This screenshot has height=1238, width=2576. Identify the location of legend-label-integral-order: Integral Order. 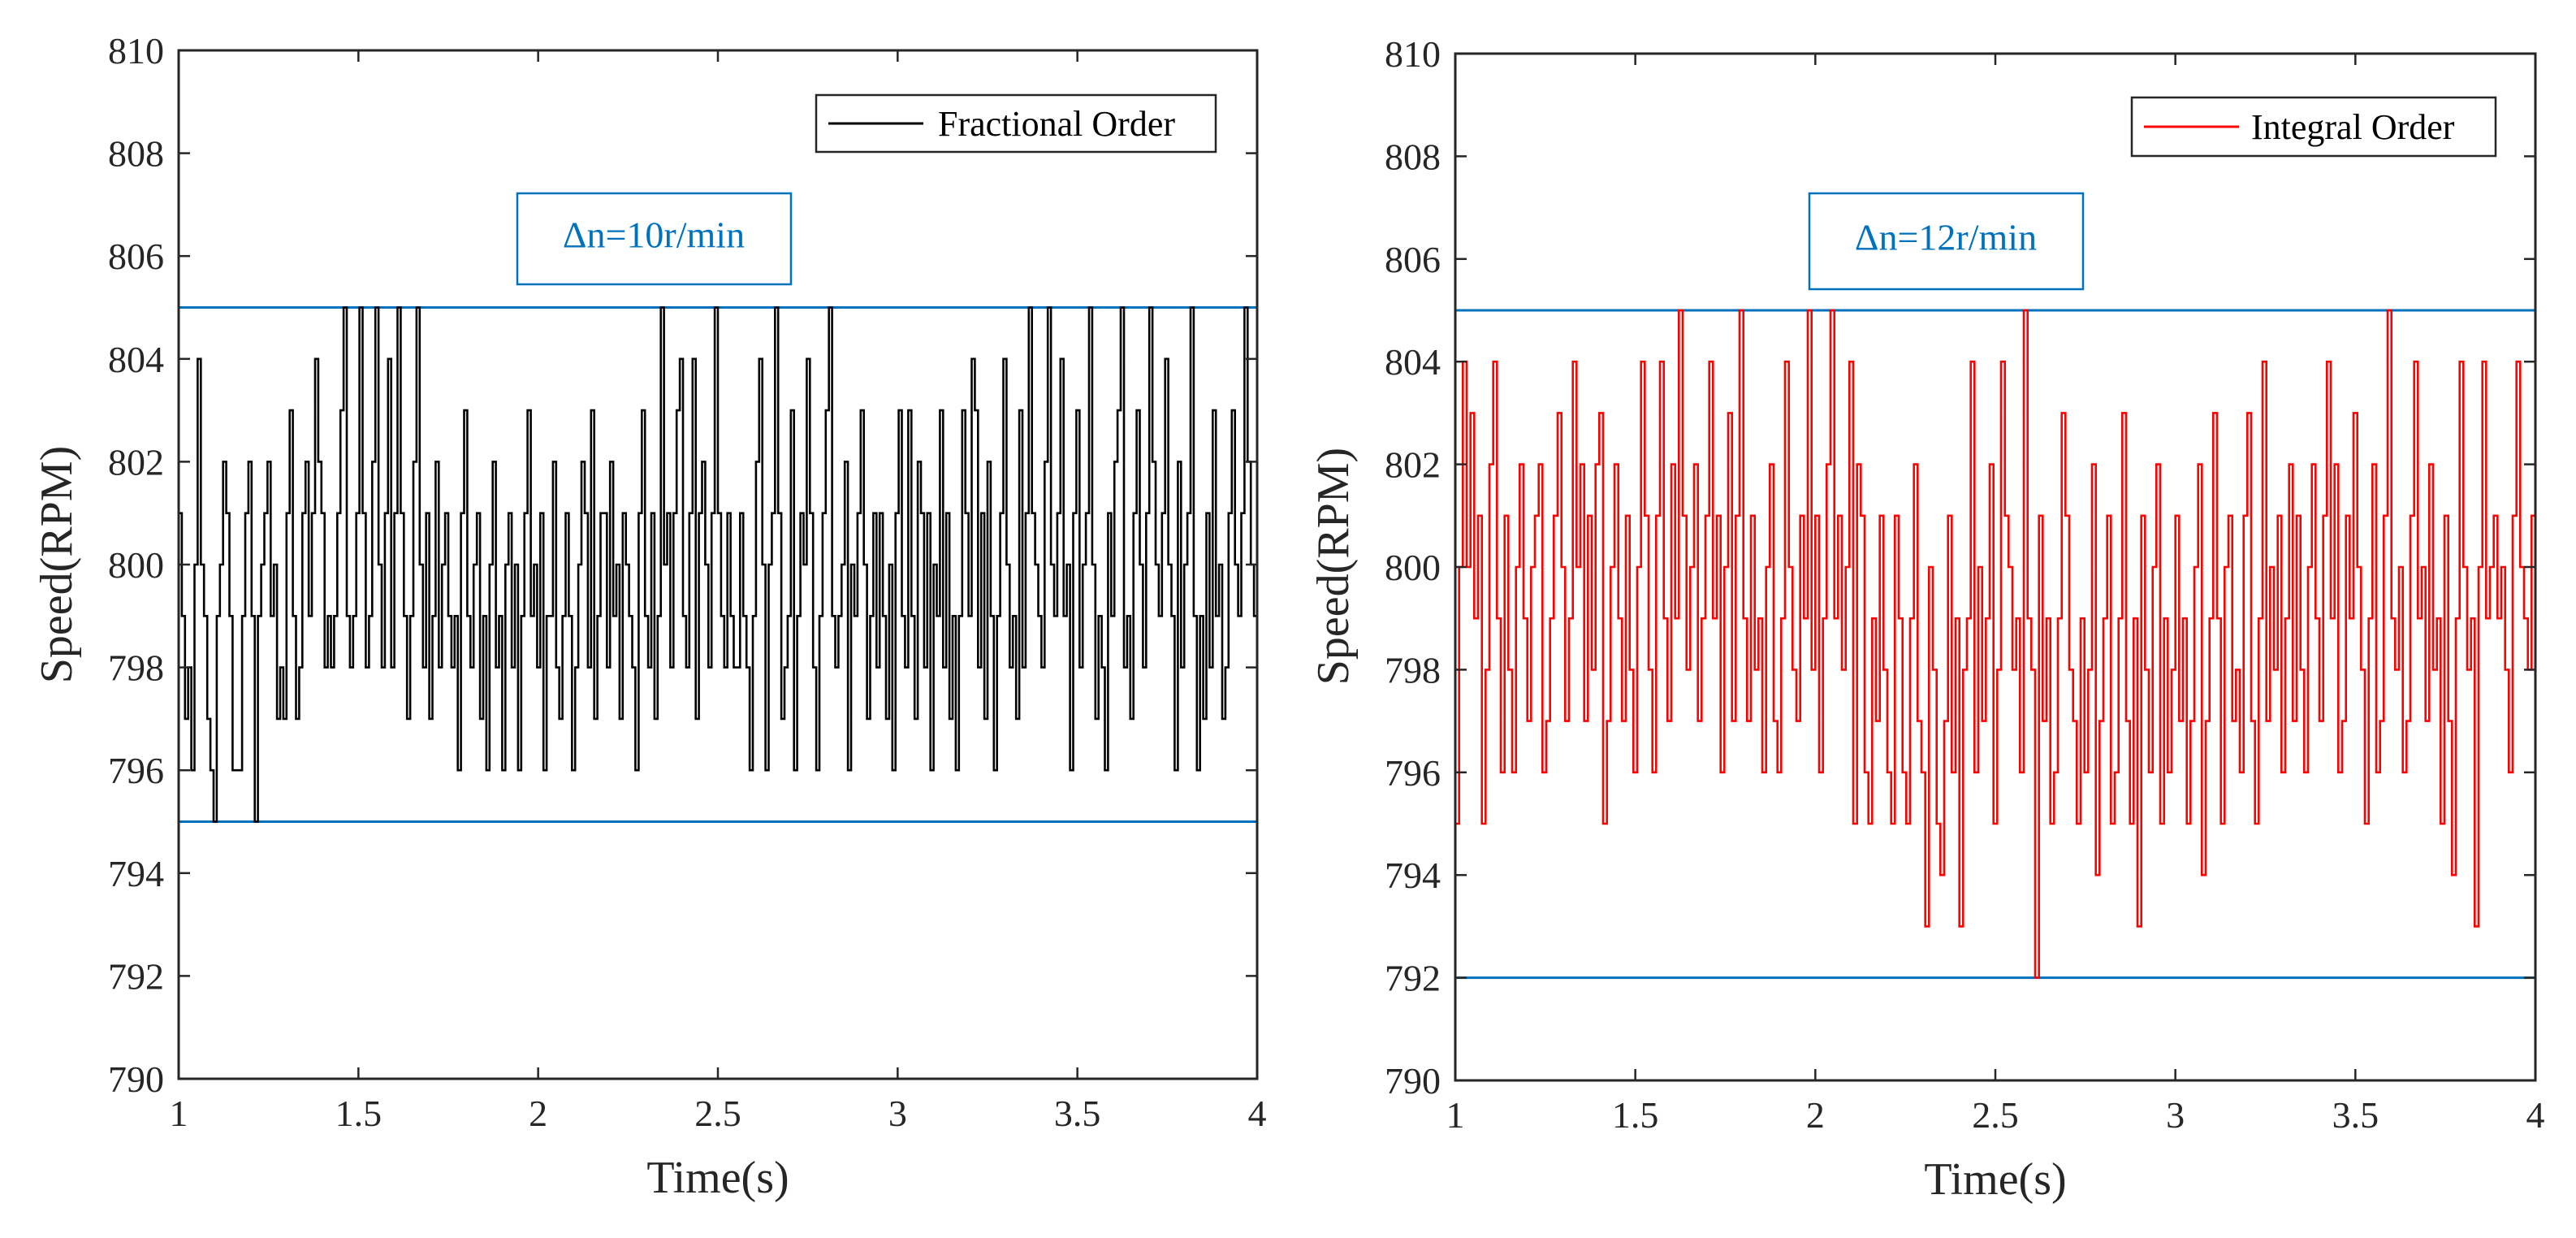
(2353, 127).